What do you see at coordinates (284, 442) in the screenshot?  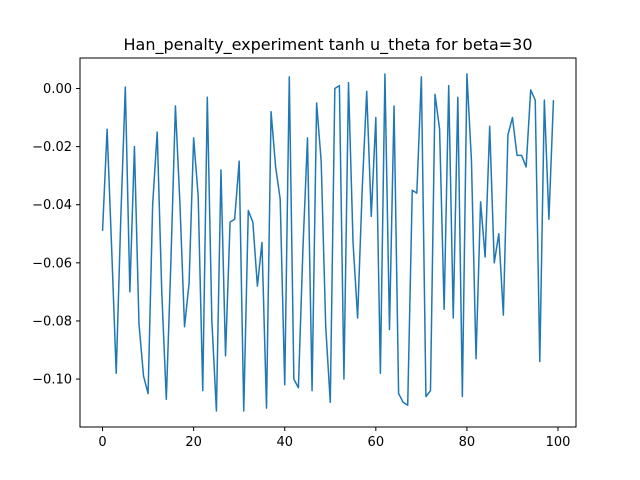 I see `x-tick-label: 40` at bounding box center [284, 442].